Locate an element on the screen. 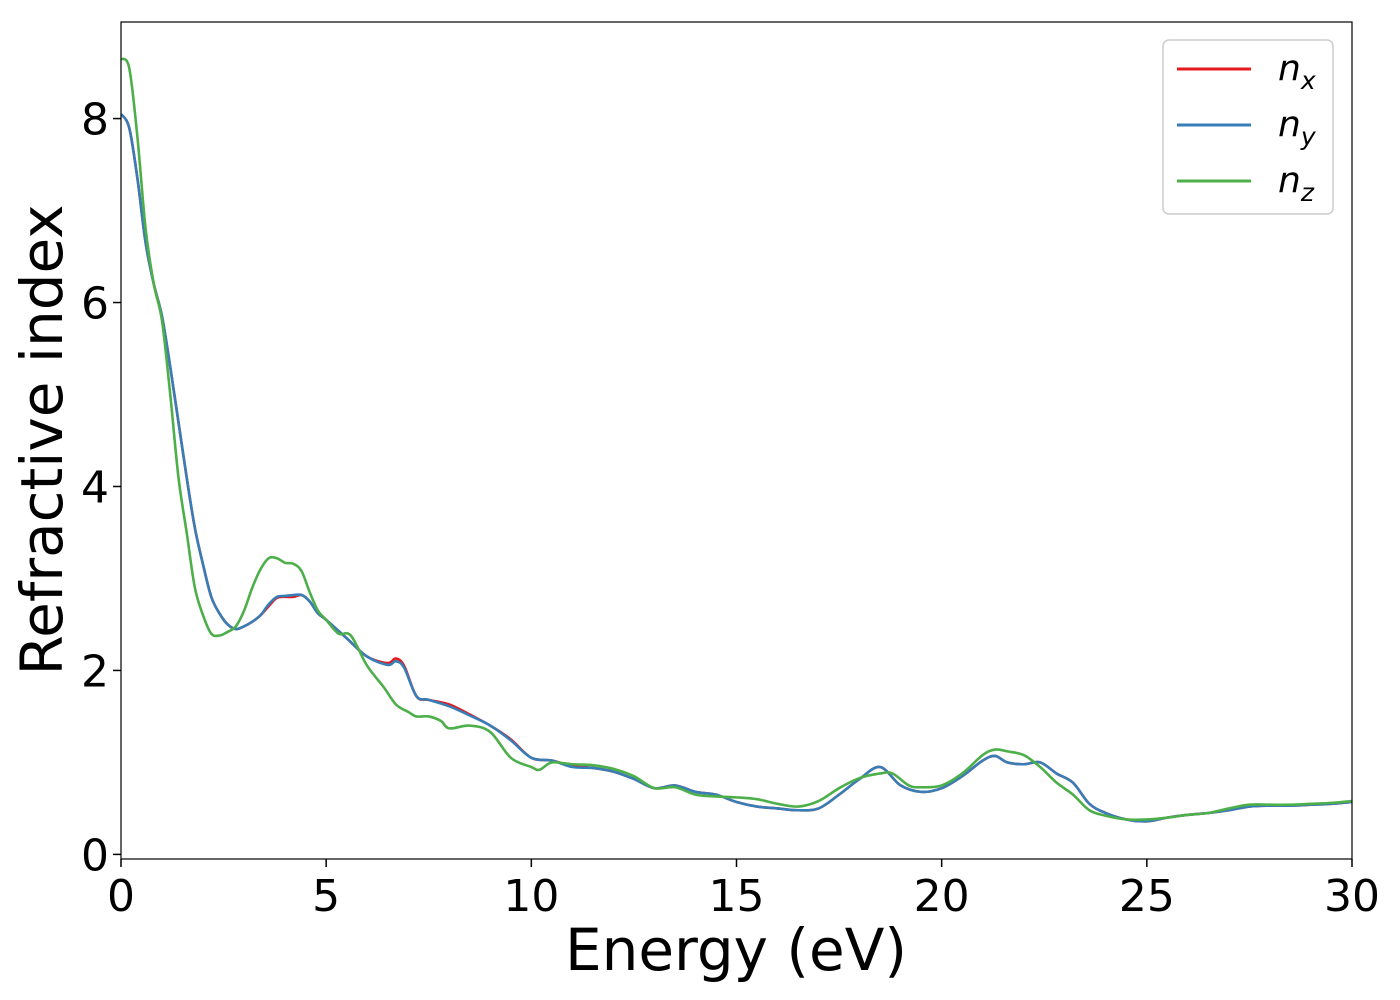  x-tick-label: 5 is located at coordinates (326, 896).